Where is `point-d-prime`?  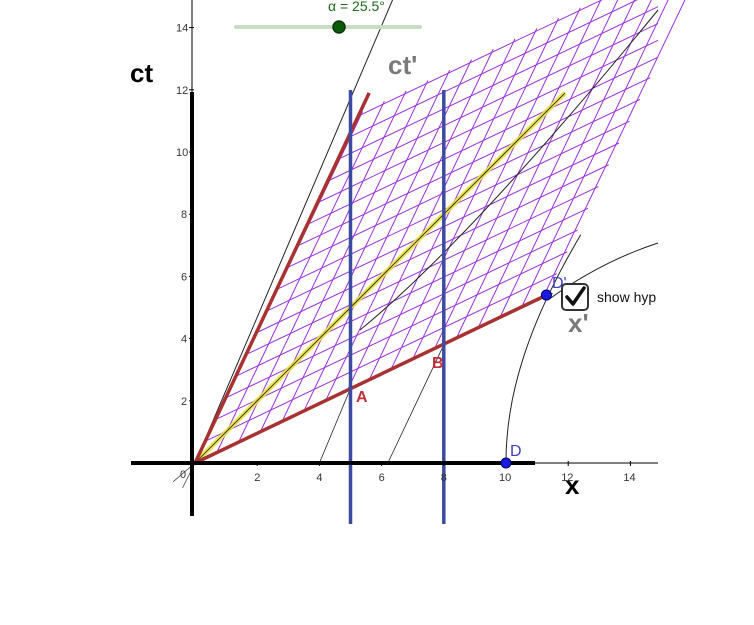
point-d-prime is located at coordinates (546, 295).